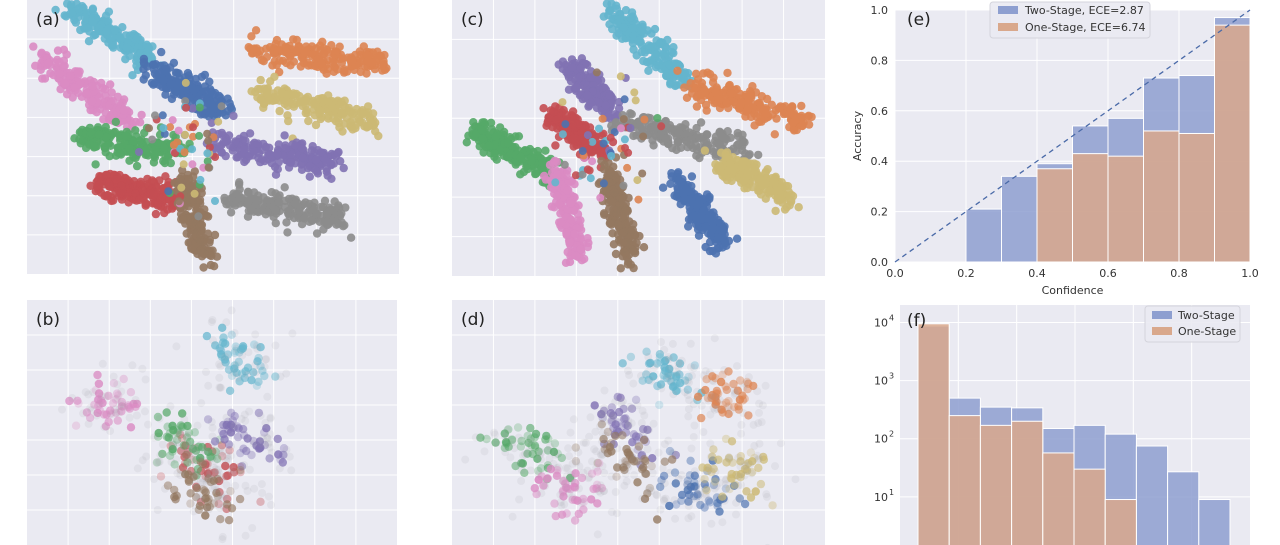  Describe the element at coordinates (48, 320) in the screenshot. I see `panel-label: (b)` at that location.